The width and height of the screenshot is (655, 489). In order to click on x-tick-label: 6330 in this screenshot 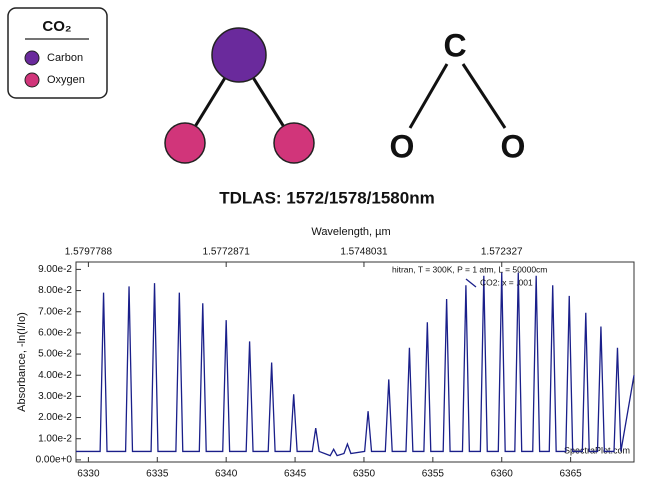, I will do `click(88, 474)`.